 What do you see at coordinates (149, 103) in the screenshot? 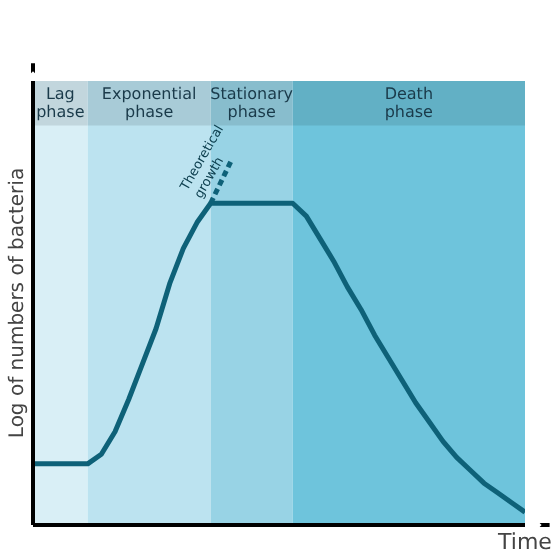
I see `text: Exponential phase` at bounding box center [149, 103].